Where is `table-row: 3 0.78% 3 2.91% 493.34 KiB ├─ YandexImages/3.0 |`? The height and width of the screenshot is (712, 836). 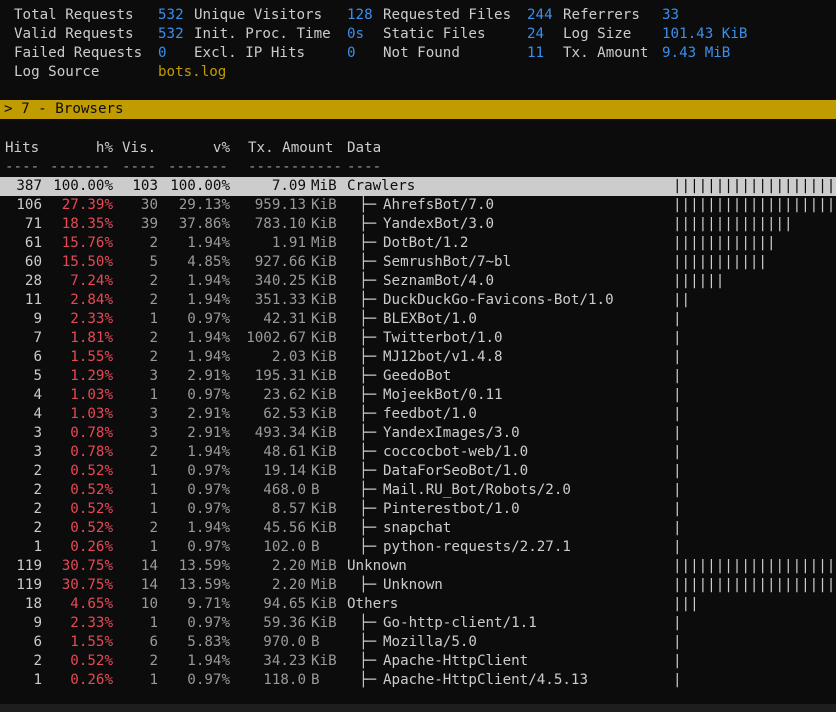 table-row: 3 0.78% 3 2.91% 493.34 KiB ├─ YandexImages/3.0 | is located at coordinates (418, 433).